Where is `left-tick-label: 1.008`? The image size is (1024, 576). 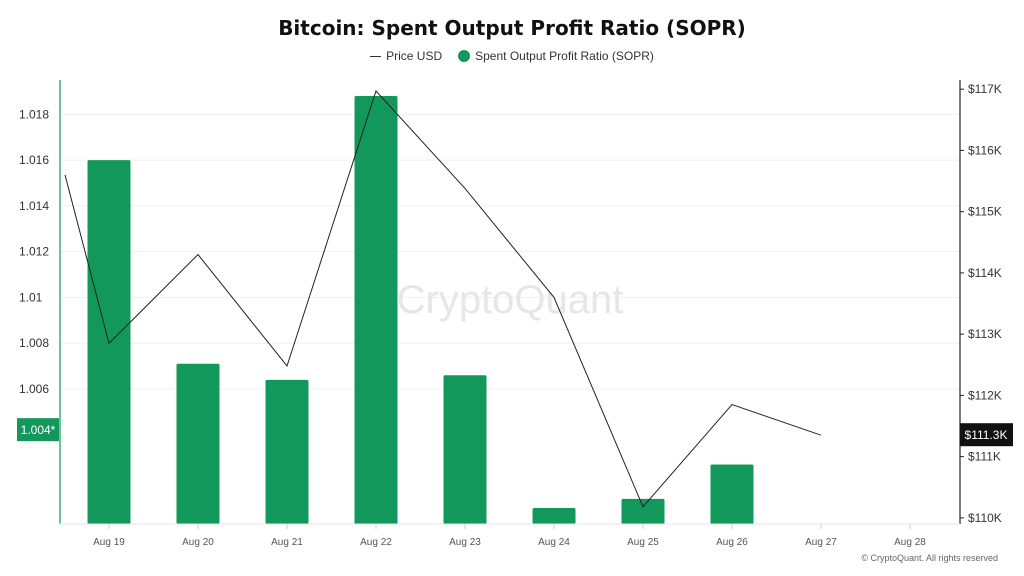
left-tick-label: 1.008 is located at coordinates (34, 343).